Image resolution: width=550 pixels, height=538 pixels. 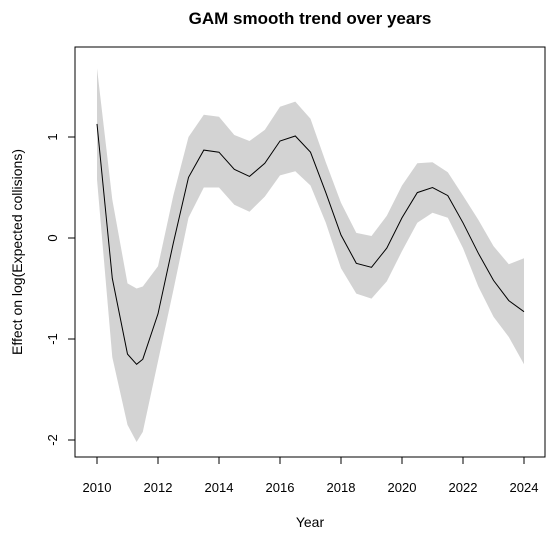 I want to click on x-tick-label: 2014, so click(x=219, y=487).